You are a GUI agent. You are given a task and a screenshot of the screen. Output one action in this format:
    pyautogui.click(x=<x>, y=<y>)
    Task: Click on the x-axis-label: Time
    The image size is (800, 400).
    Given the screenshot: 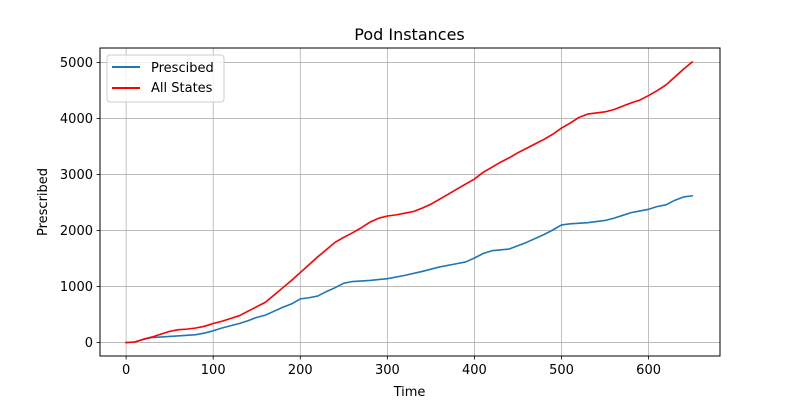 What is the action you would take?
    pyautogui.click(x=409, y=392)
    